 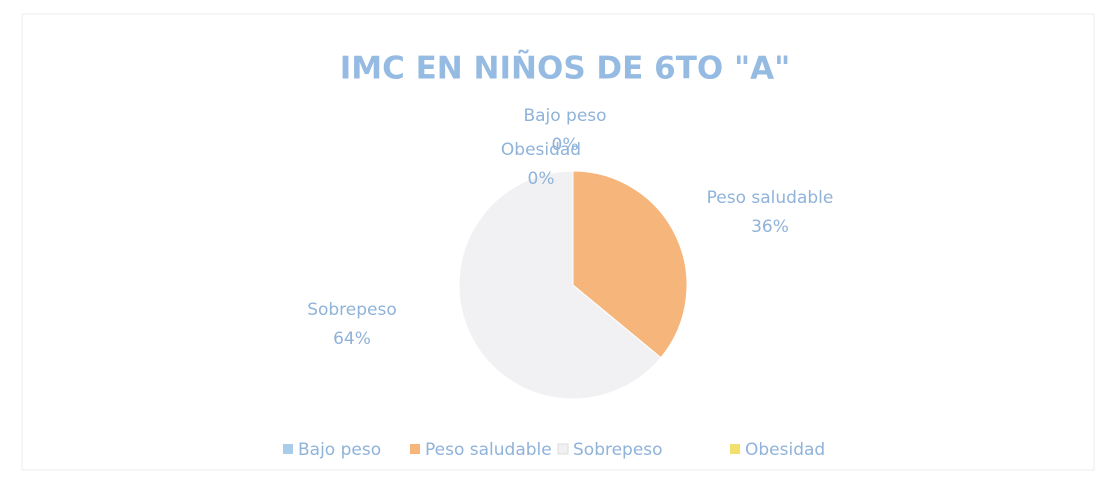 What do you see at coordinates (541, 150) in the screenshot?
I see `data-label-name: Obesidad` at bounding box center [541, 150].